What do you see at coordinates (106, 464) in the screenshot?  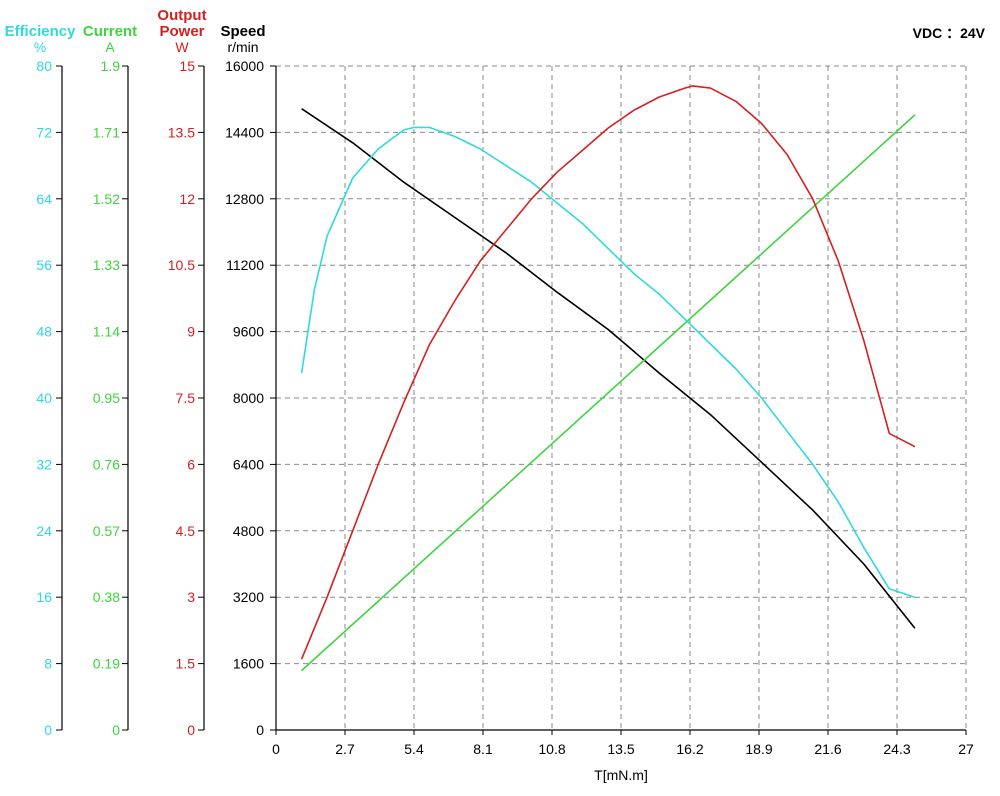 I see `current-tick-label: 0.76` at bounding box center [106, 464].